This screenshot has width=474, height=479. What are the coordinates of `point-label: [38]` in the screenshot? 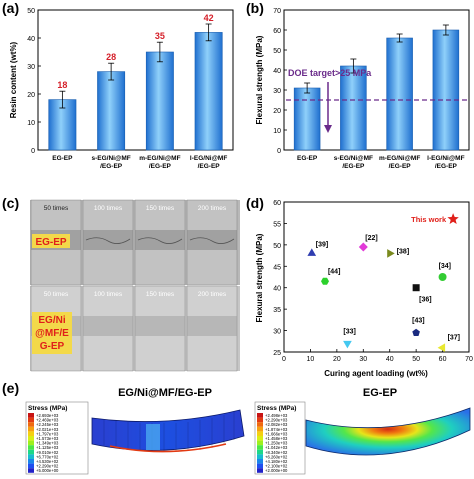 It's located at (403, 251).